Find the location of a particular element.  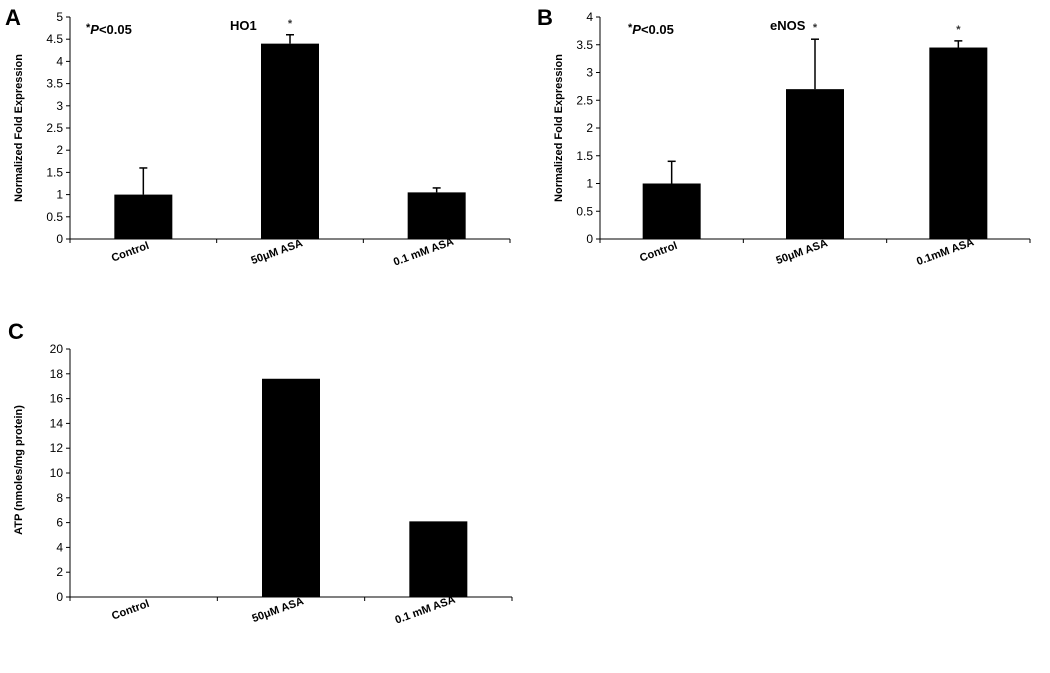

chart-title: eNOS is located at coordinates (788, 25).